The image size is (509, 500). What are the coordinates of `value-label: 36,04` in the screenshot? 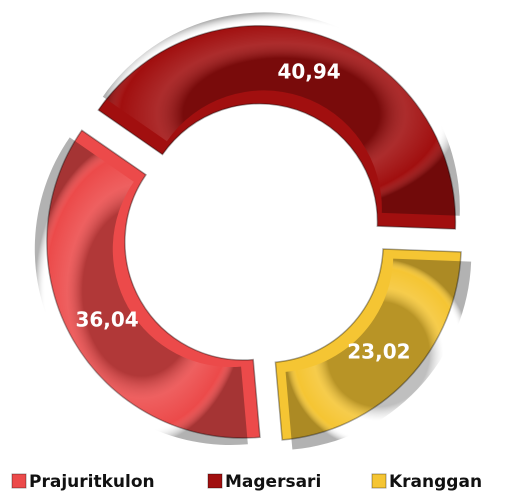 It's located at (106, 319).